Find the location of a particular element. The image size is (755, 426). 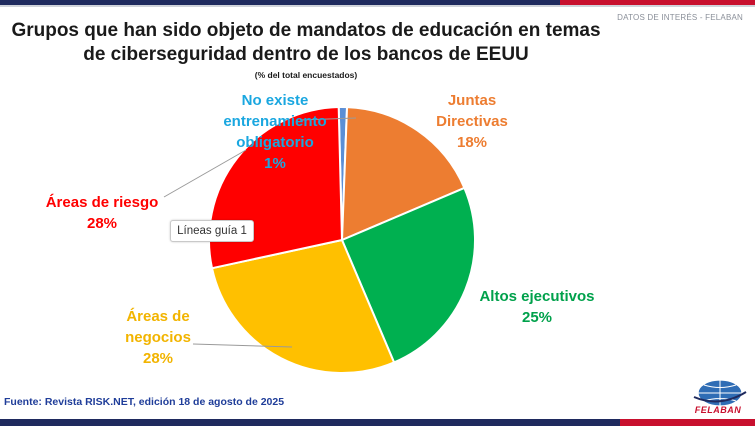

pie-label-0-line-2: obligatorio is located at coordinates (275, 142).